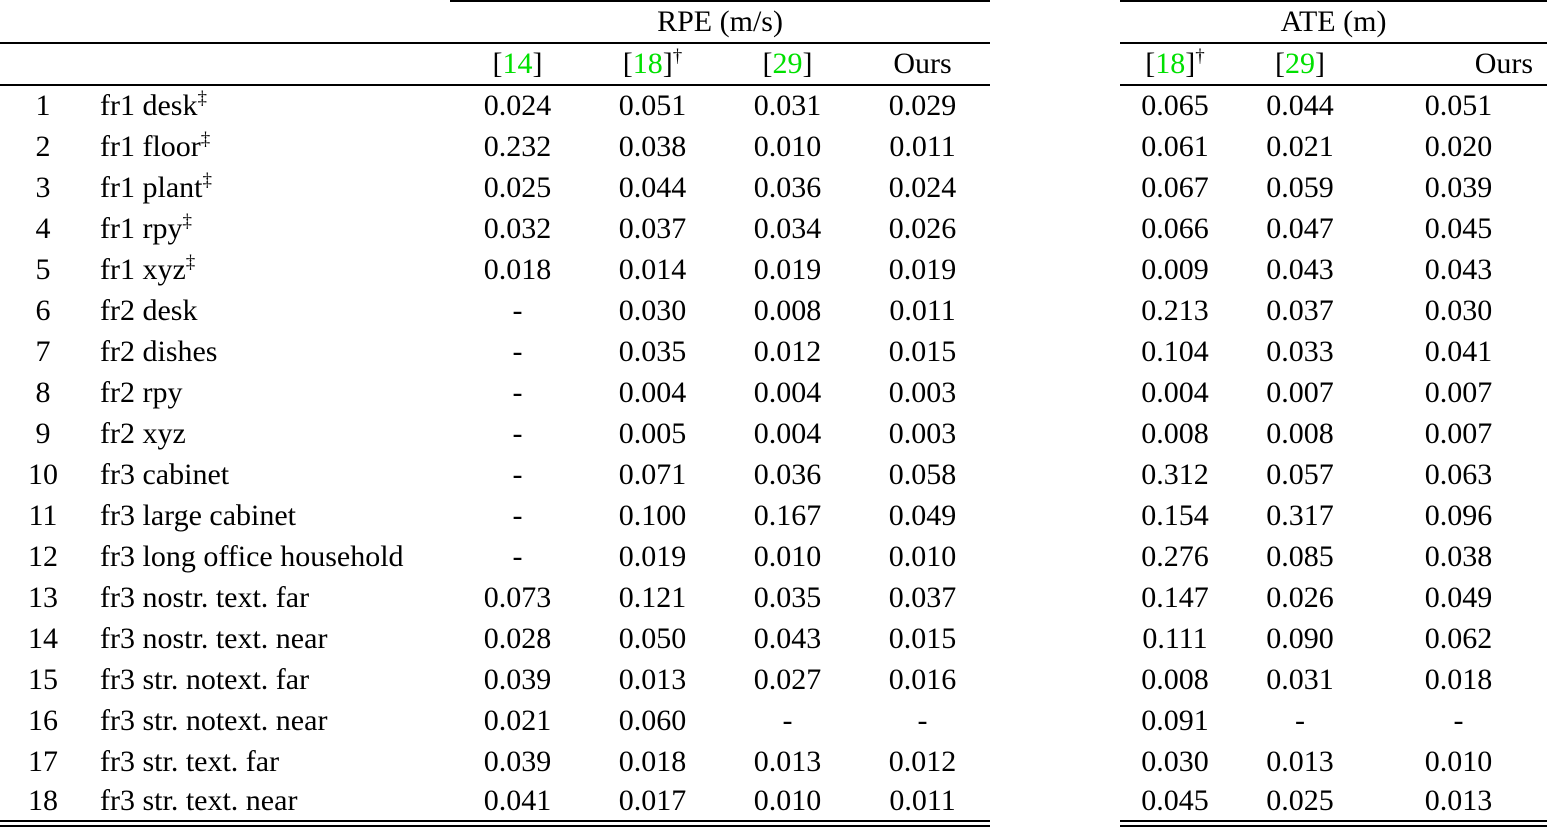 The height and width of the screenshot is (836, 1547). I want to click on rpe-value-cell: 0.027, so click(787, 679).